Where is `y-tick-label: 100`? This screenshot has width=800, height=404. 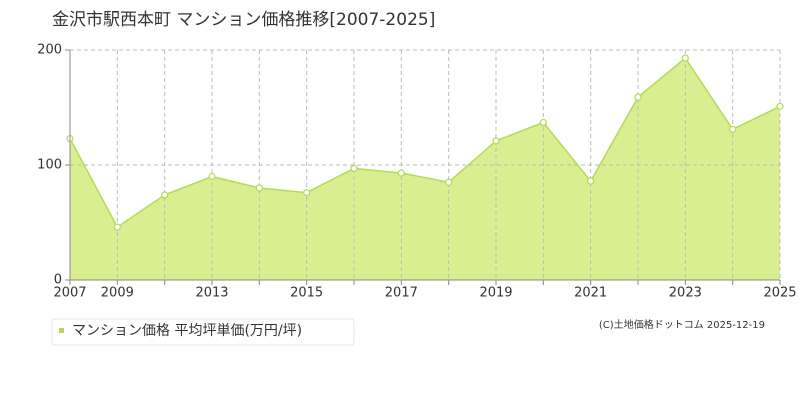
y-tick-label: 100 is located at coordinates (49, 165).